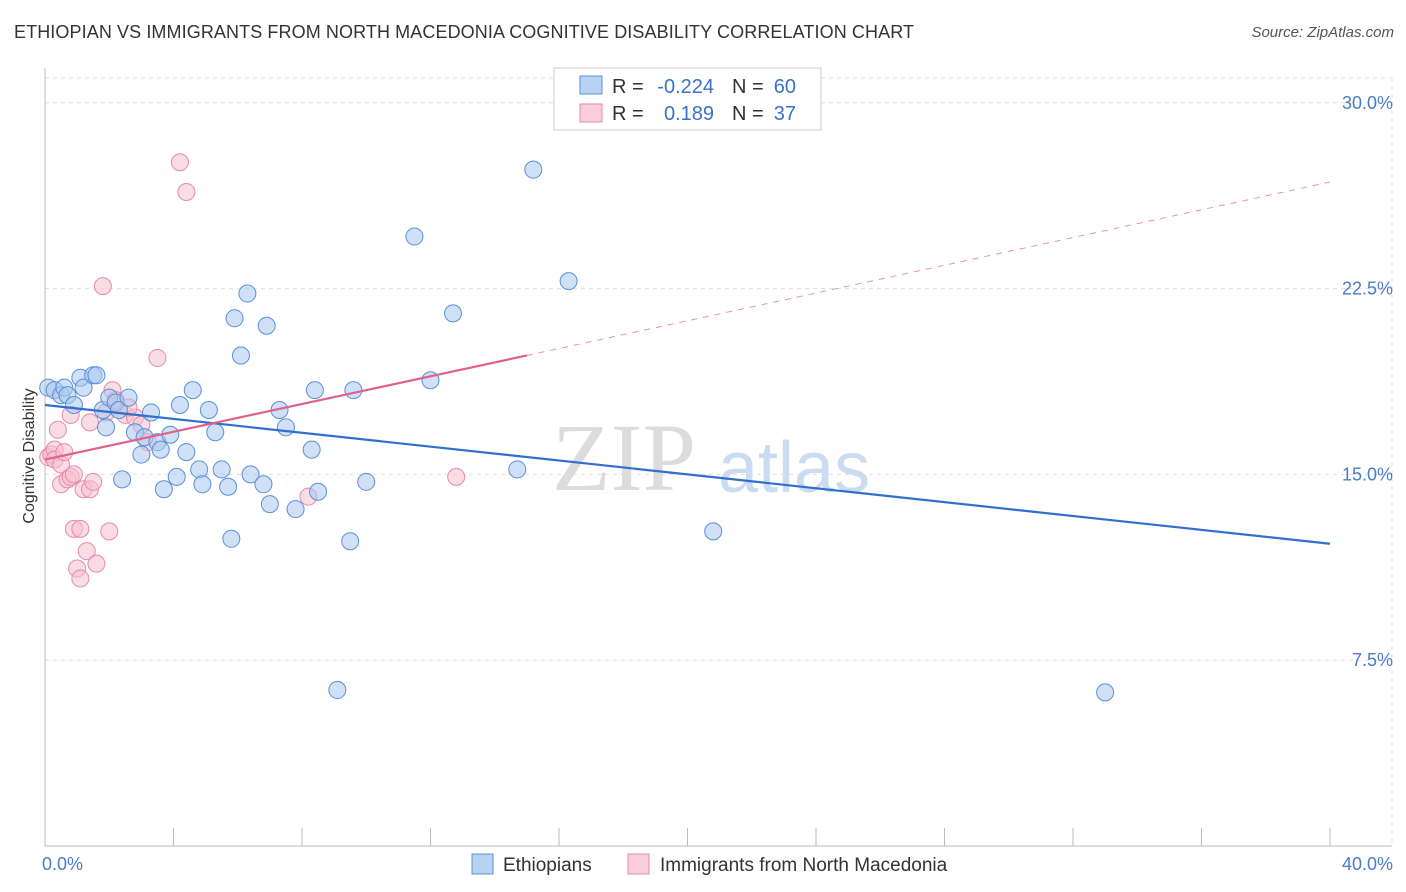 The width and height of the screenshot is (1406, 892). I want to click on legend-label-ethiopians: Ethiopians, so click(547, 865).